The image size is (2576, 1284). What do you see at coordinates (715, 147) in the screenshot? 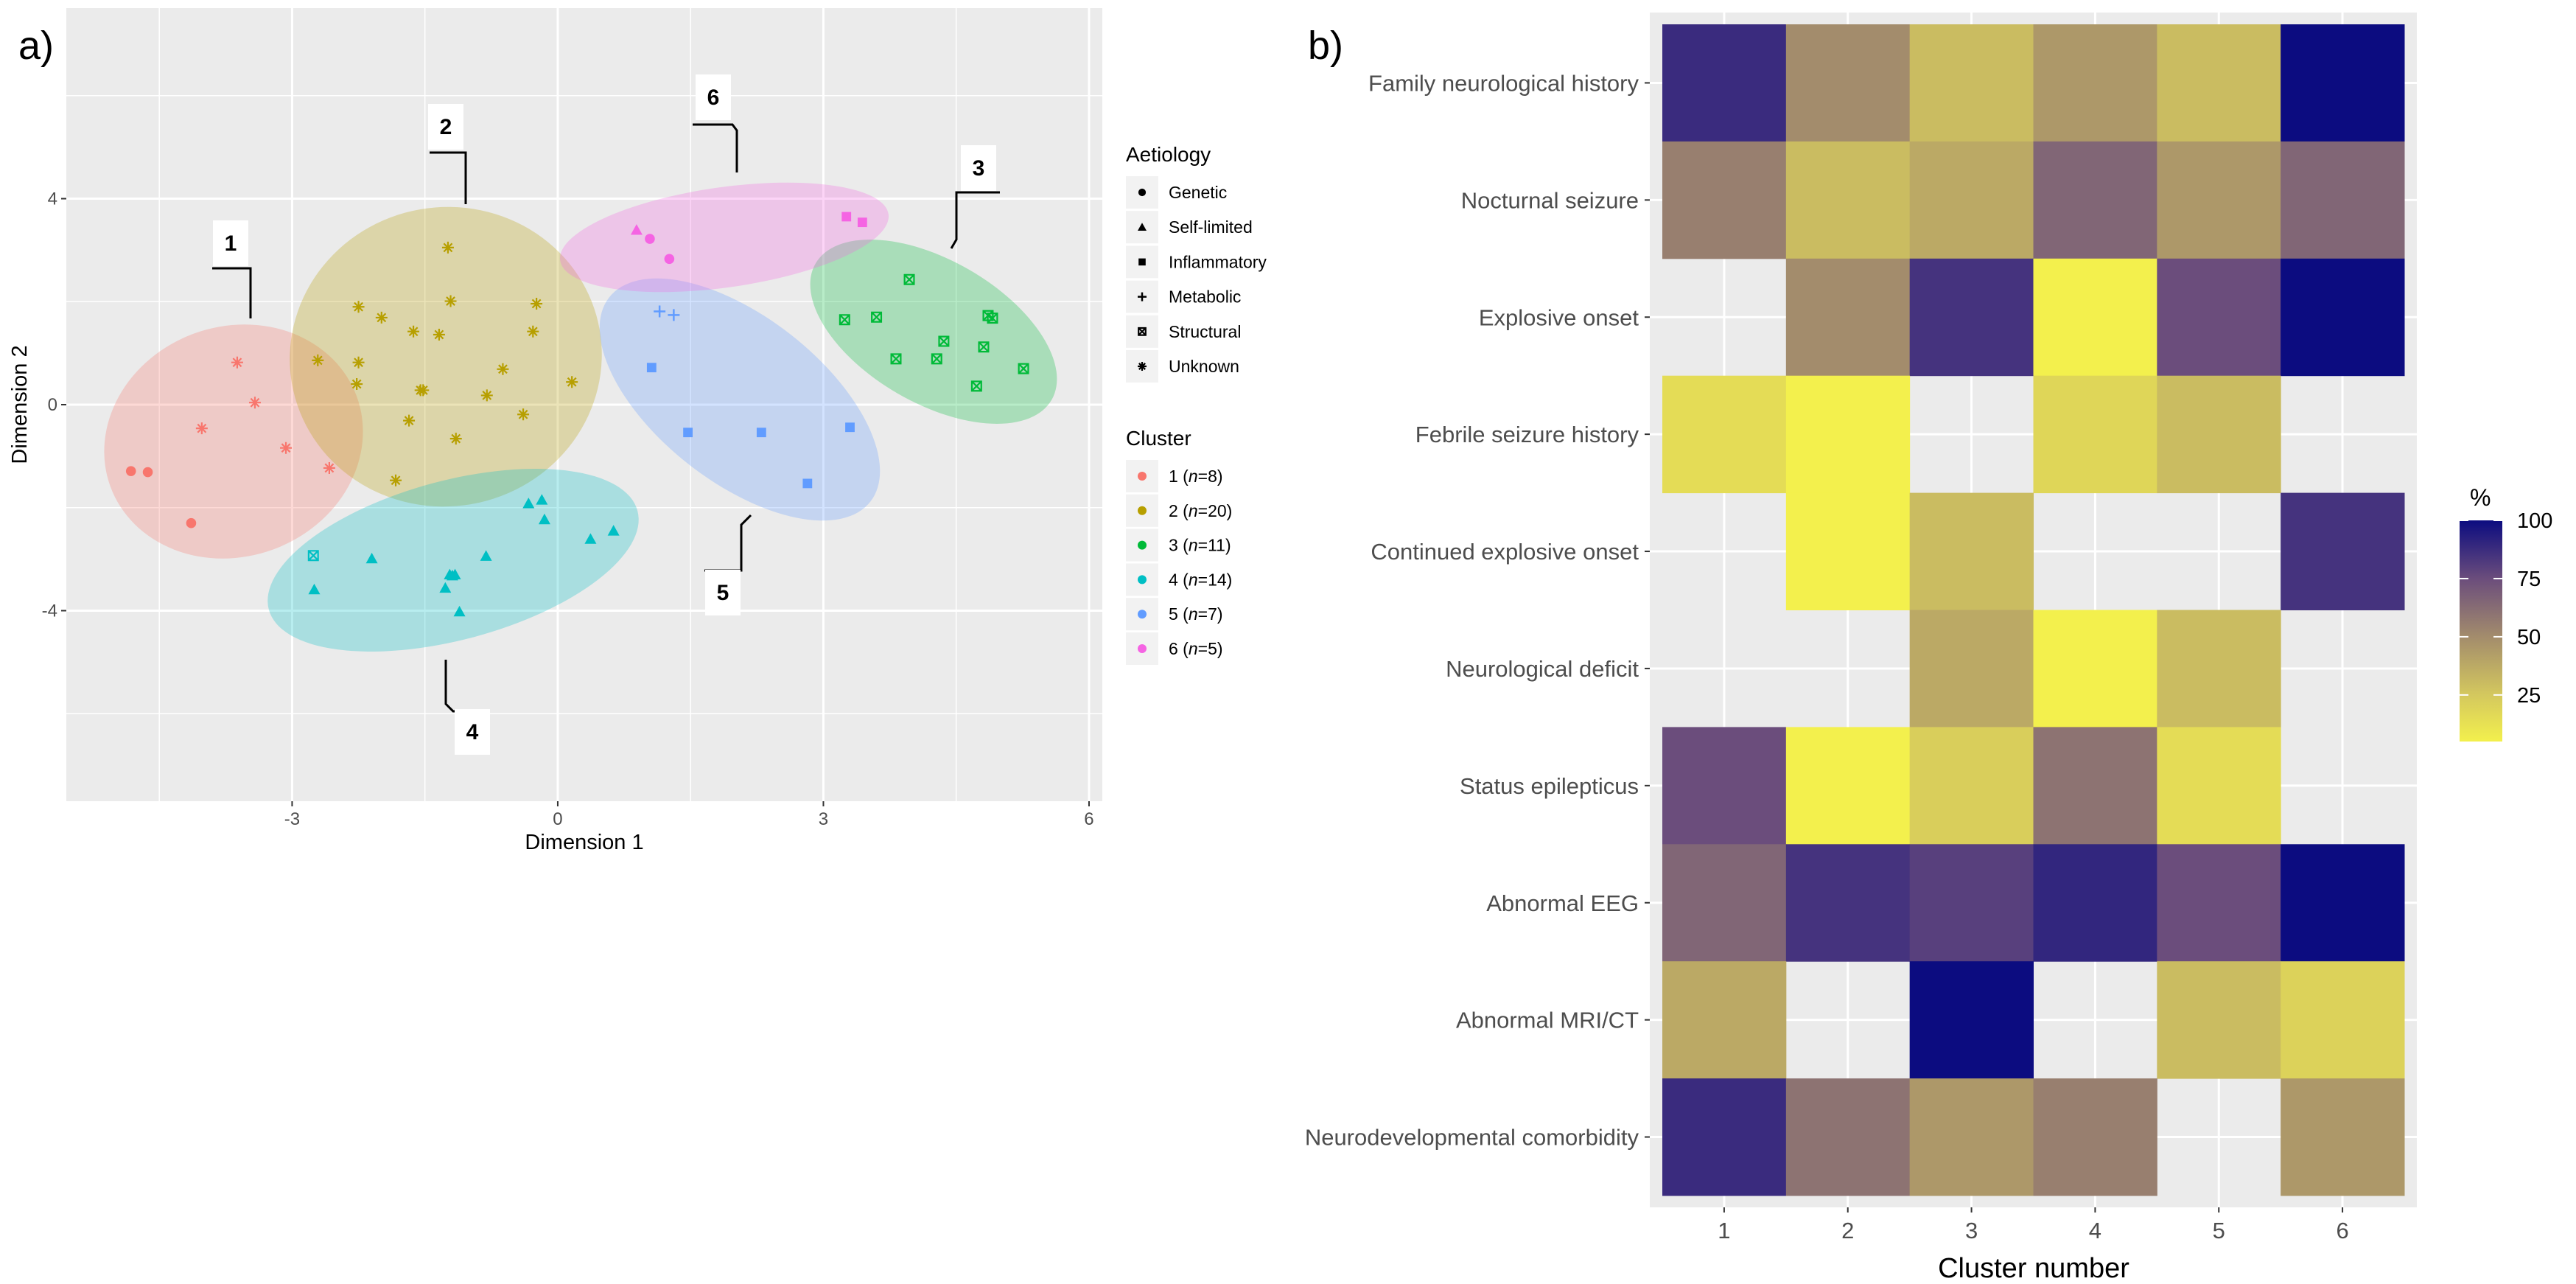
I see `callout-leader-line` at bounding box center [715, 147].